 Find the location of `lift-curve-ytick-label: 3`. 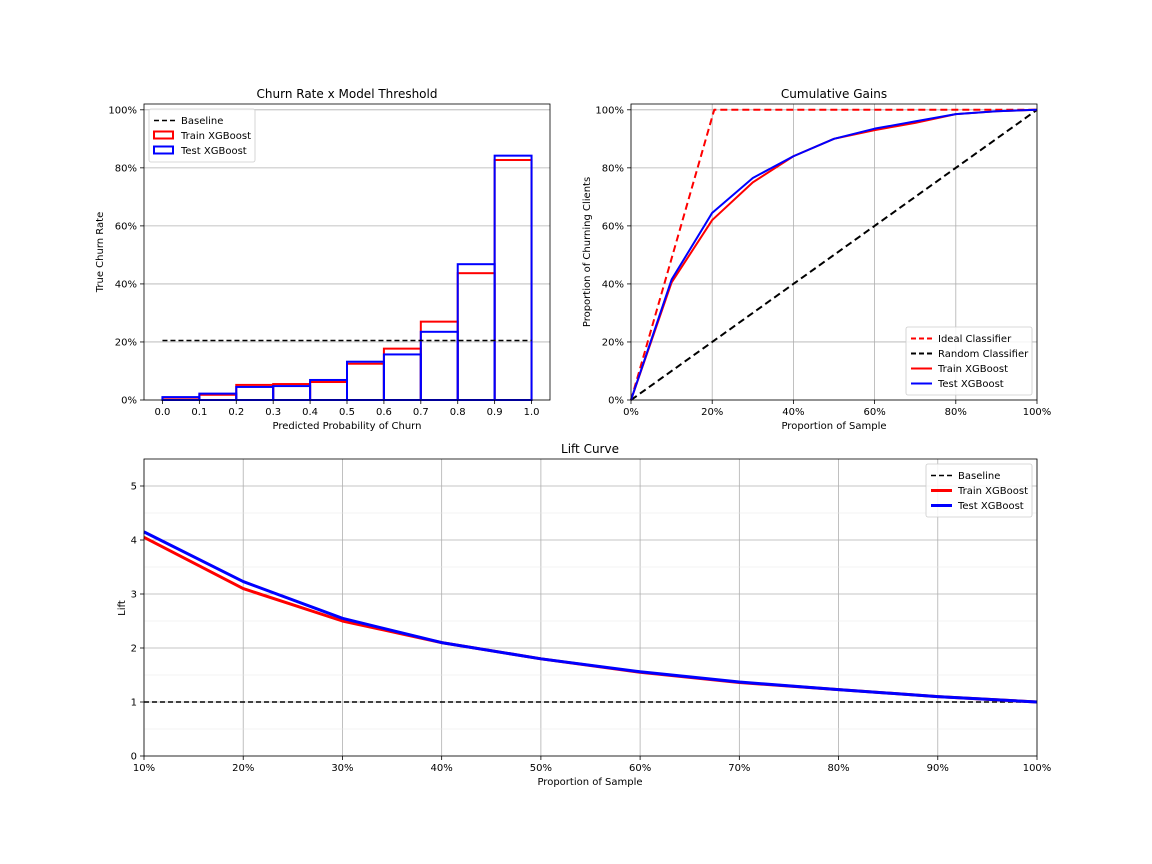

lift-curve-ytick-label: 3 is located at coordinates (134, 595).